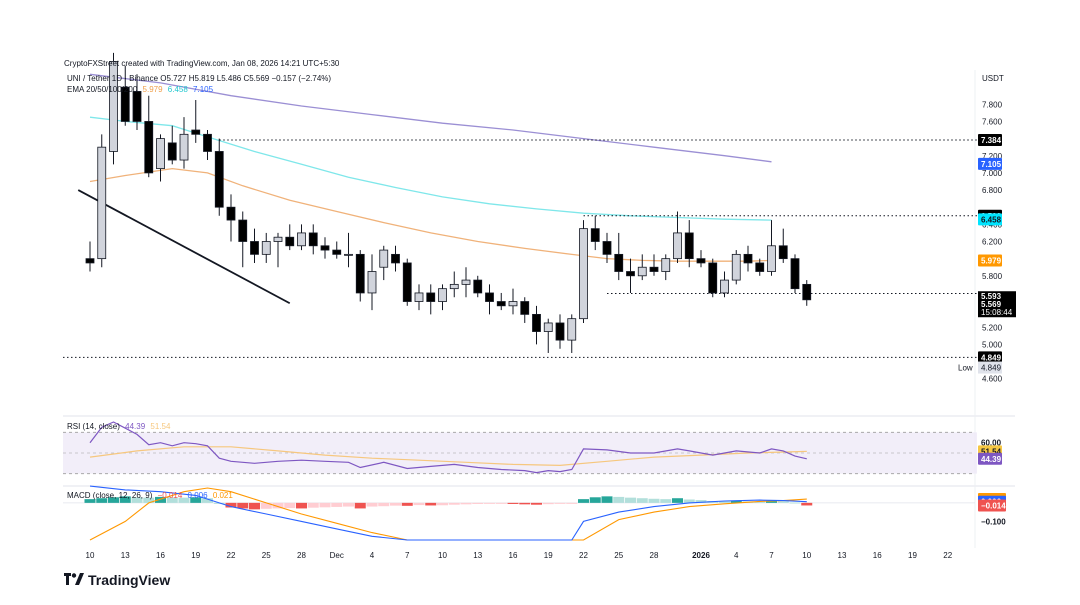 The width and height of the screenshot is (1080, 605). I want to click on time-tick-label: 25, so click(266, 555).